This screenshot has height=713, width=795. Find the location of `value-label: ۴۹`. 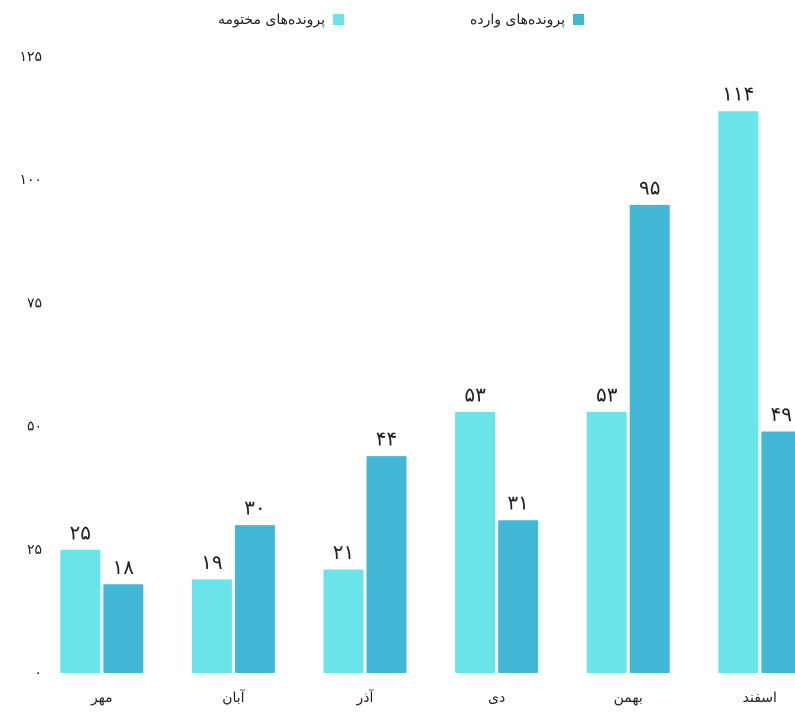

value-label: ۴۹ is located at coordinates (781, 414).